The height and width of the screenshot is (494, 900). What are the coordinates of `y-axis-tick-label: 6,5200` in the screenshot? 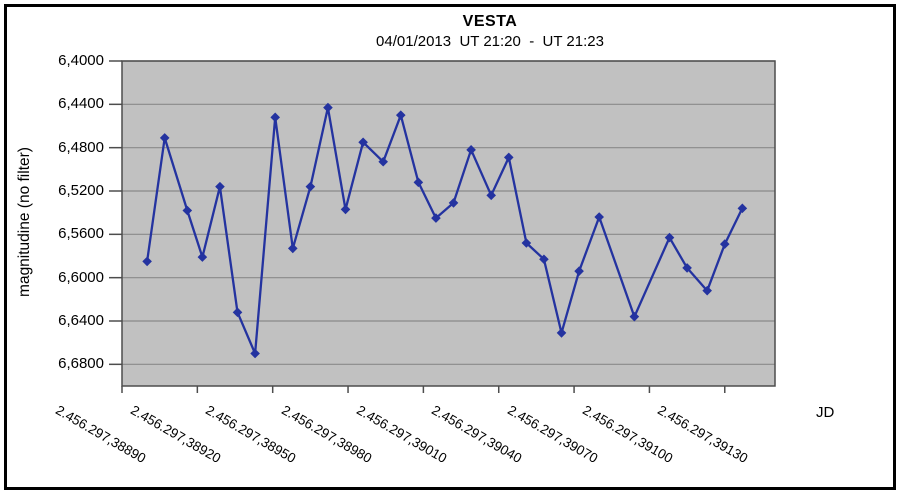 It's located at (81, 190).